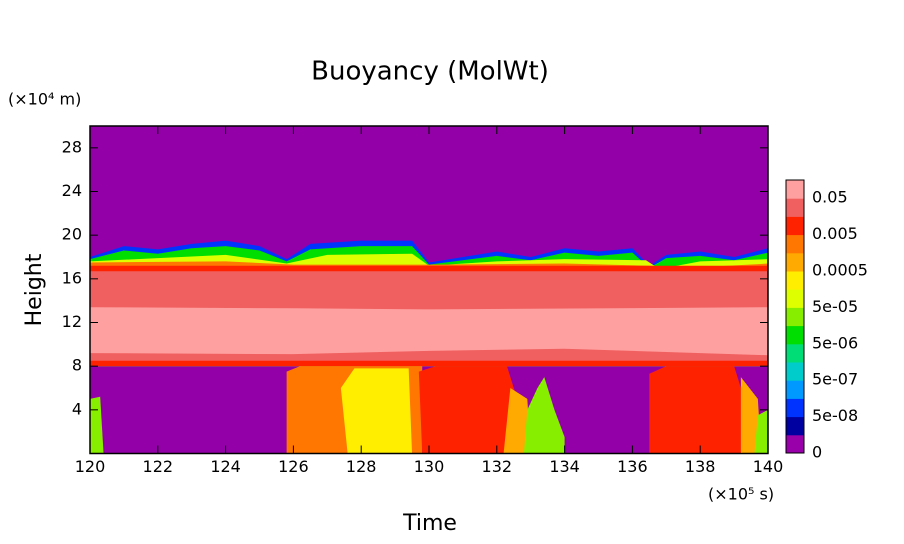 The height and width of the screenshot is (544, 904). What do you see at coordinates (34, 289) in the screenshot?
I see `y-axis-label: Height` at bounding box center [34, 289].